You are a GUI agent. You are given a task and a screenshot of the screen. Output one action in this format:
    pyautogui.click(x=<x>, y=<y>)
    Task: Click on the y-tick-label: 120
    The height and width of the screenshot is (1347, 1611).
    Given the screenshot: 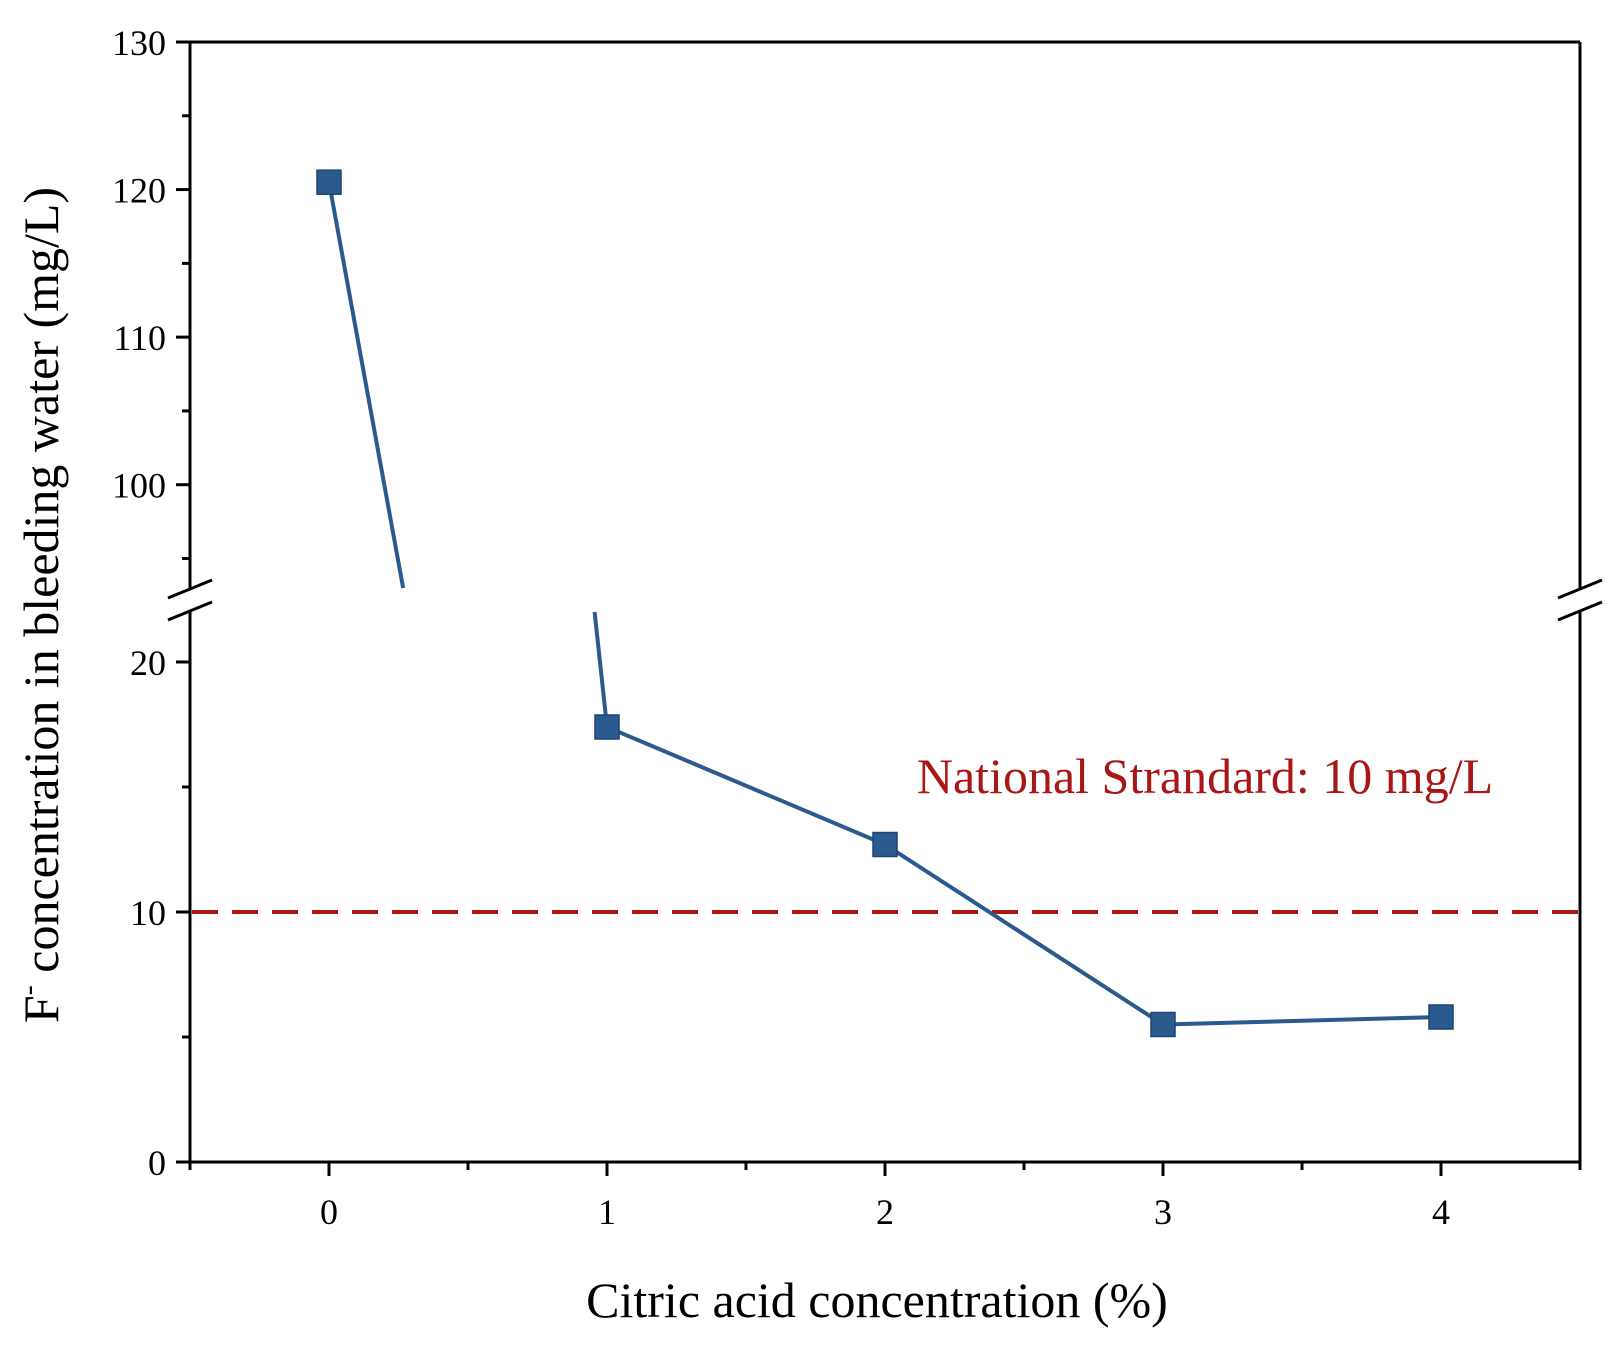 What is the action you would take?
    pyautogui.click(x=139, y=191)
    